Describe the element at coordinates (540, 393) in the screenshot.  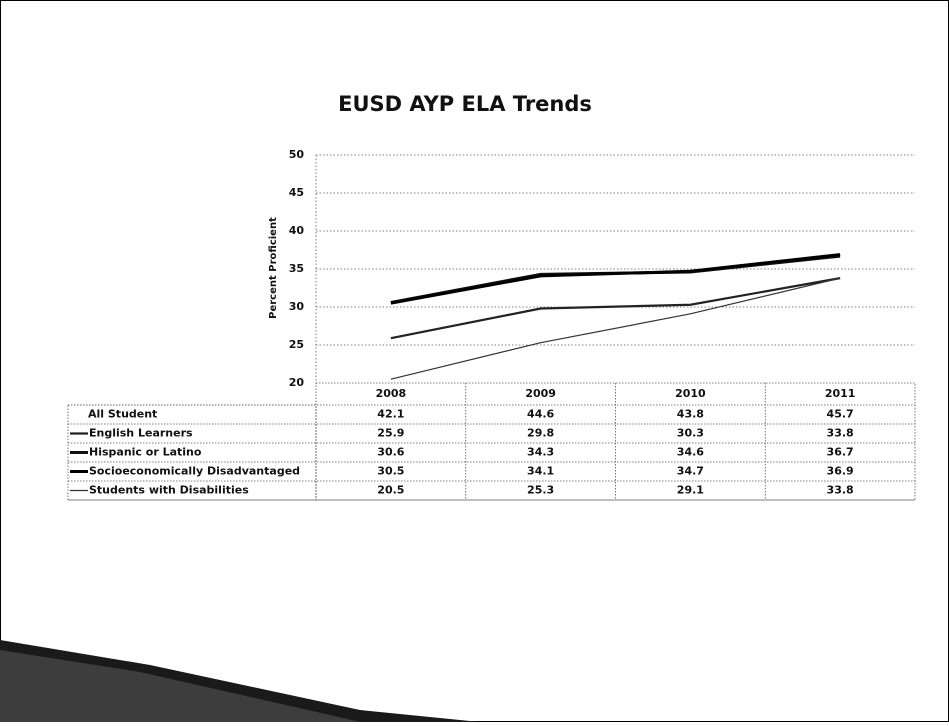
I see `x-tick-label: 2009` at that location.